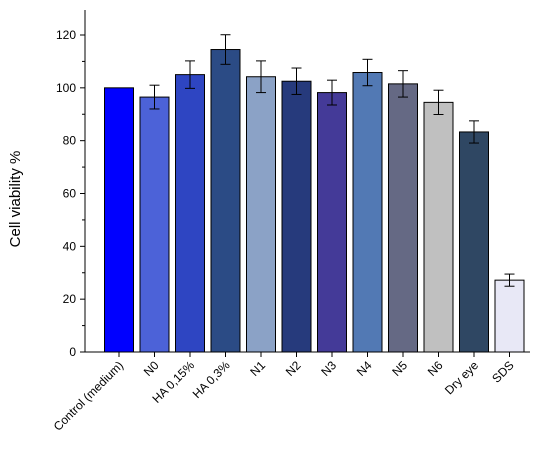 This screenshot has width=550, height=449. Describe the element at coordinates (399, 368) in the screenshot. I see `x-tick-label: N5` at that location.